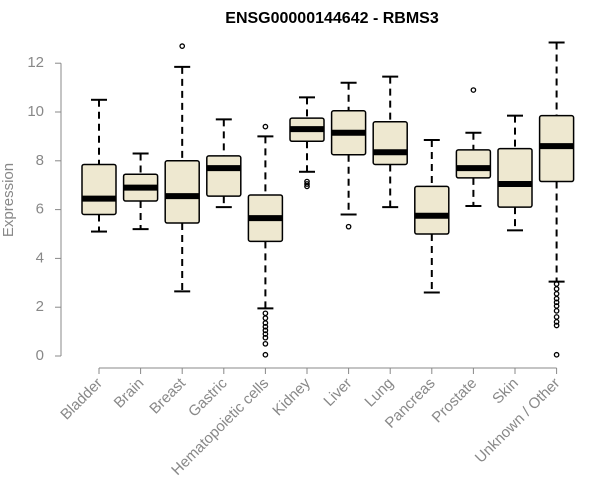  Describe the element at coordinates (40, 355) in the screenshot. I see `y-tick-label: 0` at that location.